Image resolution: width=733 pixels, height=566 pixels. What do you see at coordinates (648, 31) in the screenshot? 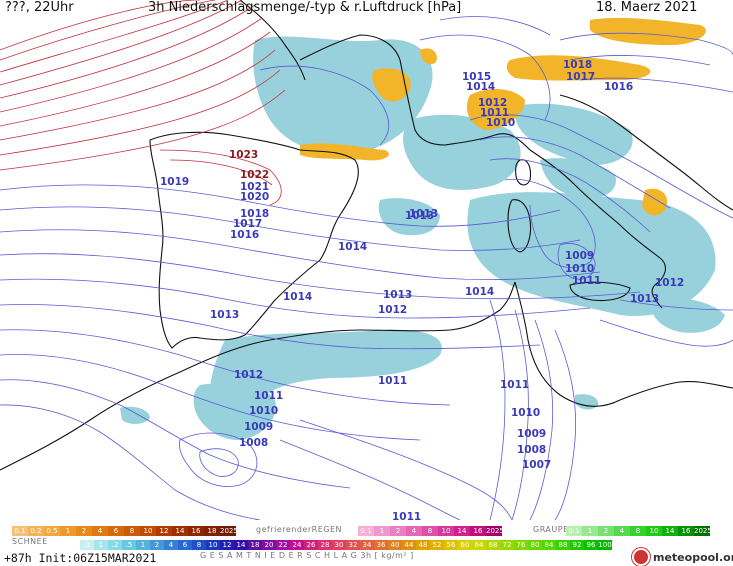
I see `snow-area-north` at bounding box center [648, 31].